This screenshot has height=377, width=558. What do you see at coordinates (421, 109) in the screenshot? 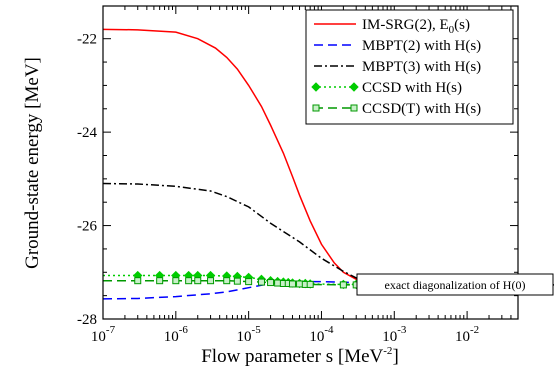
I see `legend-label: CCSD(T) with H(s)` at bounding box center [421, 109].